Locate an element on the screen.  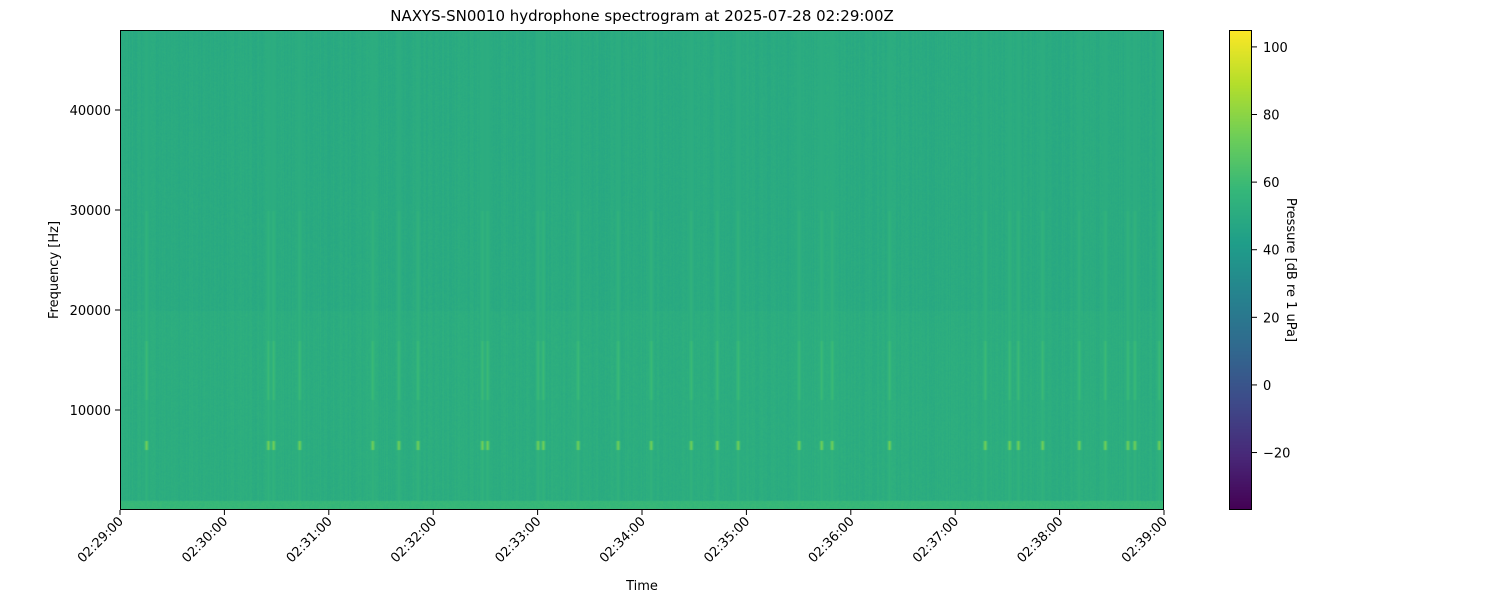
y-tick-label: 40000 is located at coordinates (90, 111).